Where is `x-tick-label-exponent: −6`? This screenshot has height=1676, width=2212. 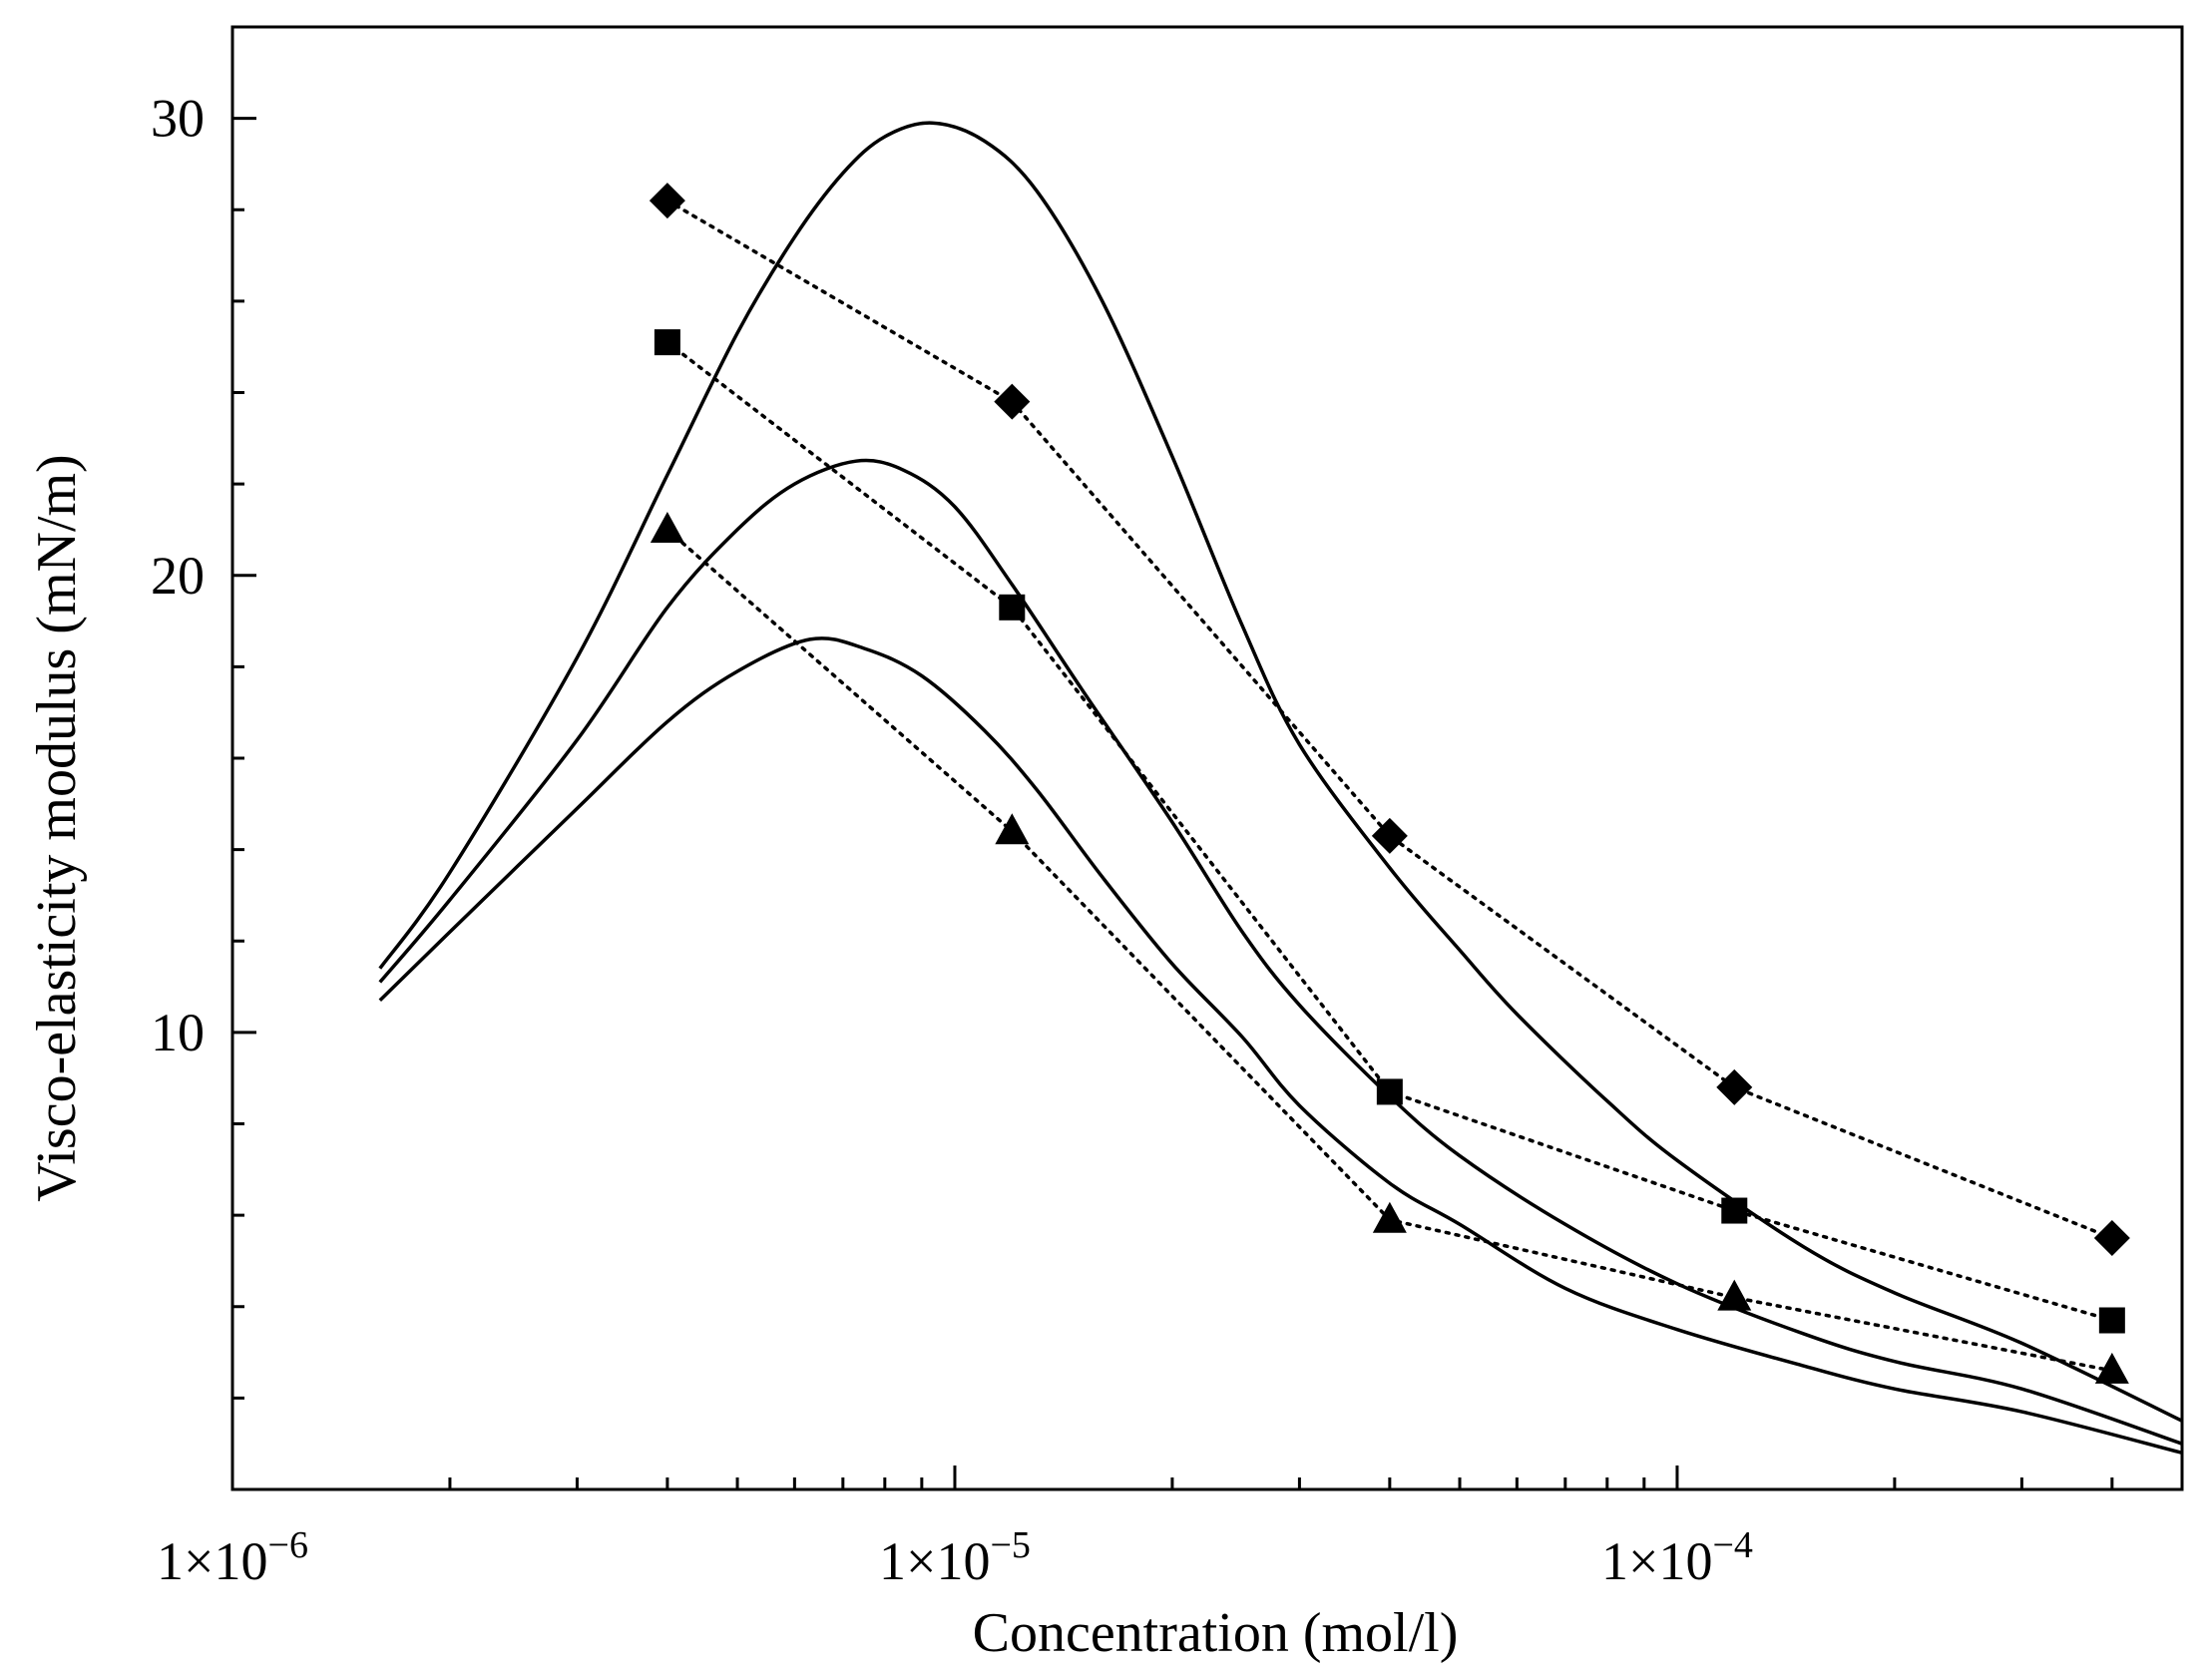 x-tick-label-exponent: −6 is located at coordinates (288, 1545).